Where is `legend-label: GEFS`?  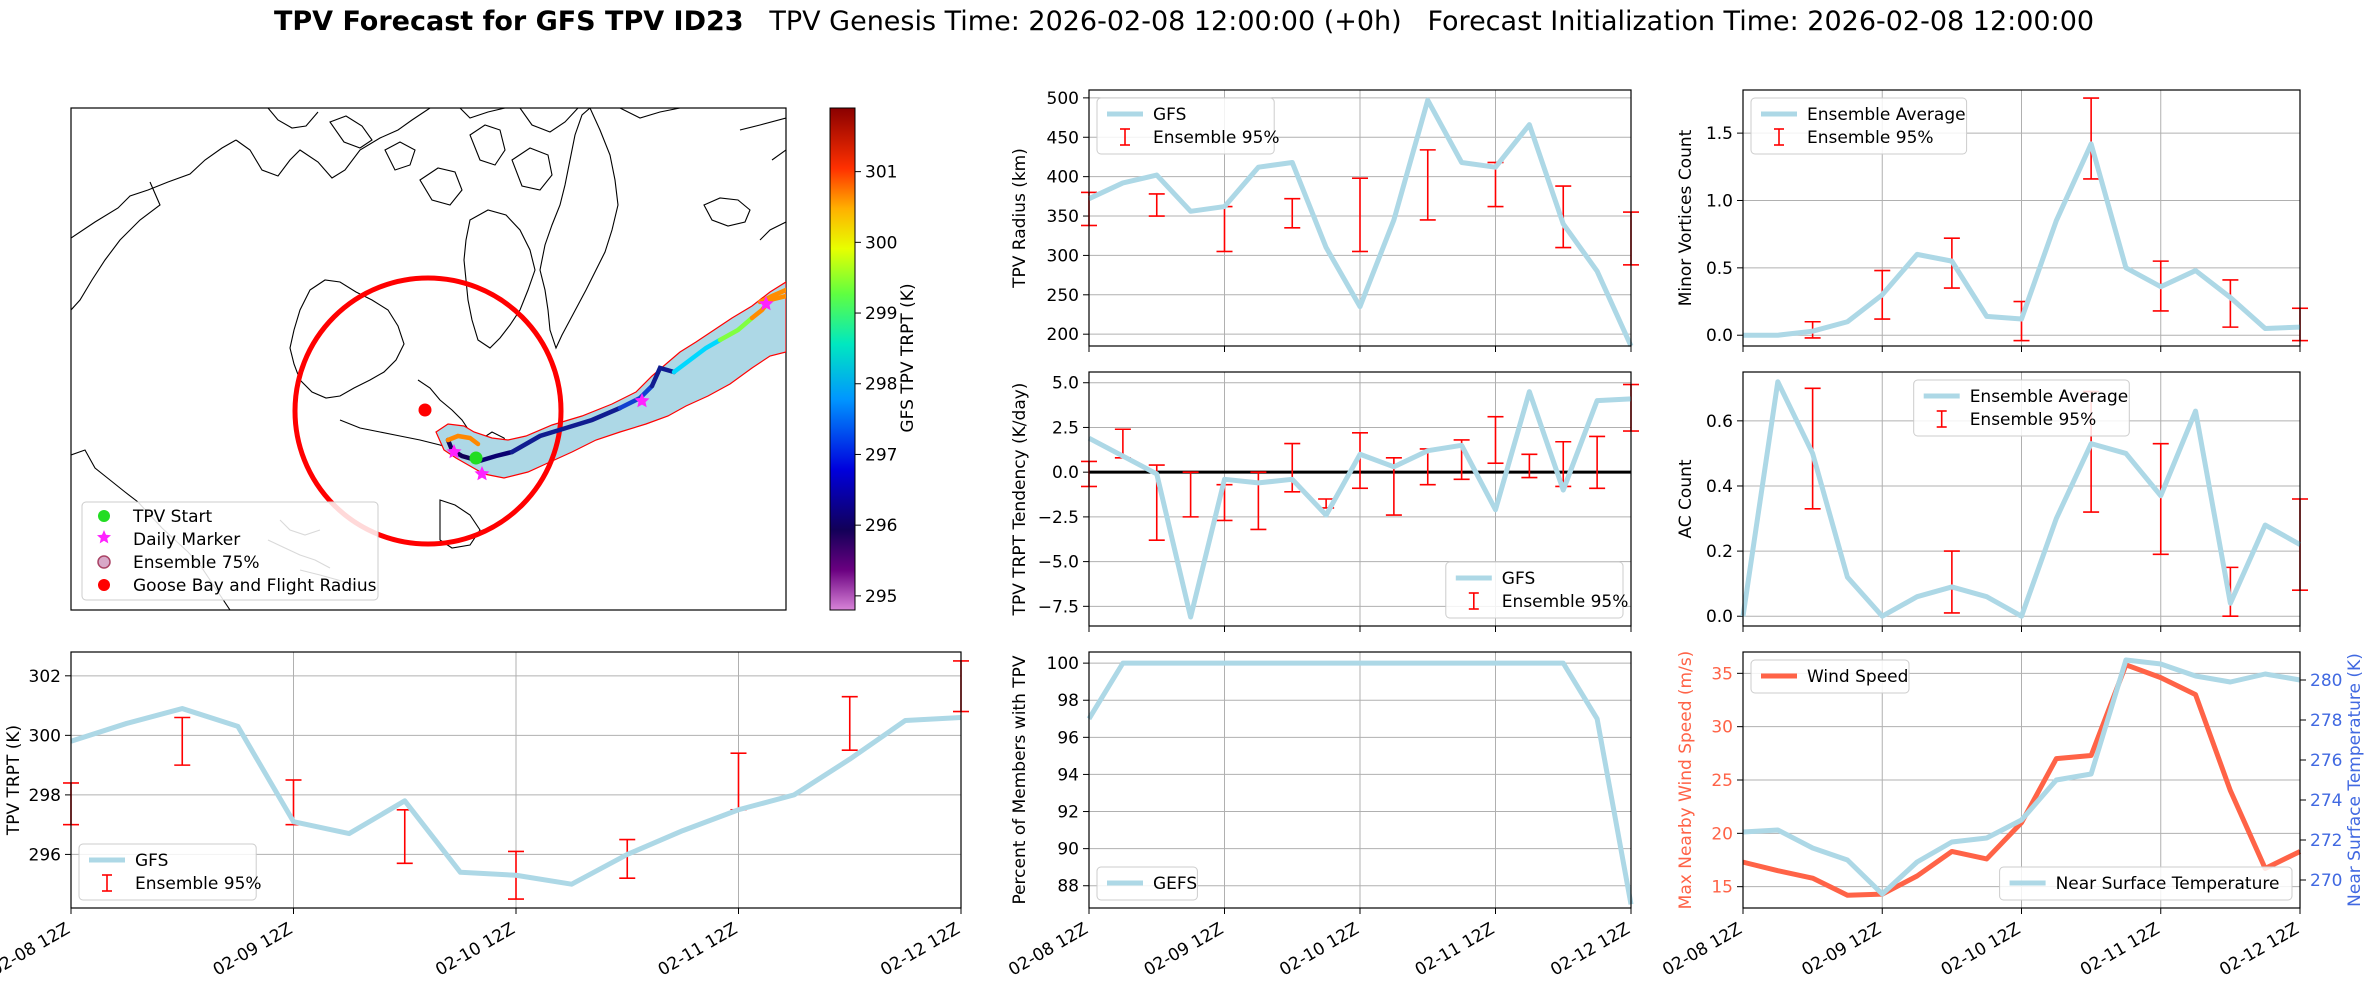 legend-label: GEFS is located at coordinates (1175, 884).